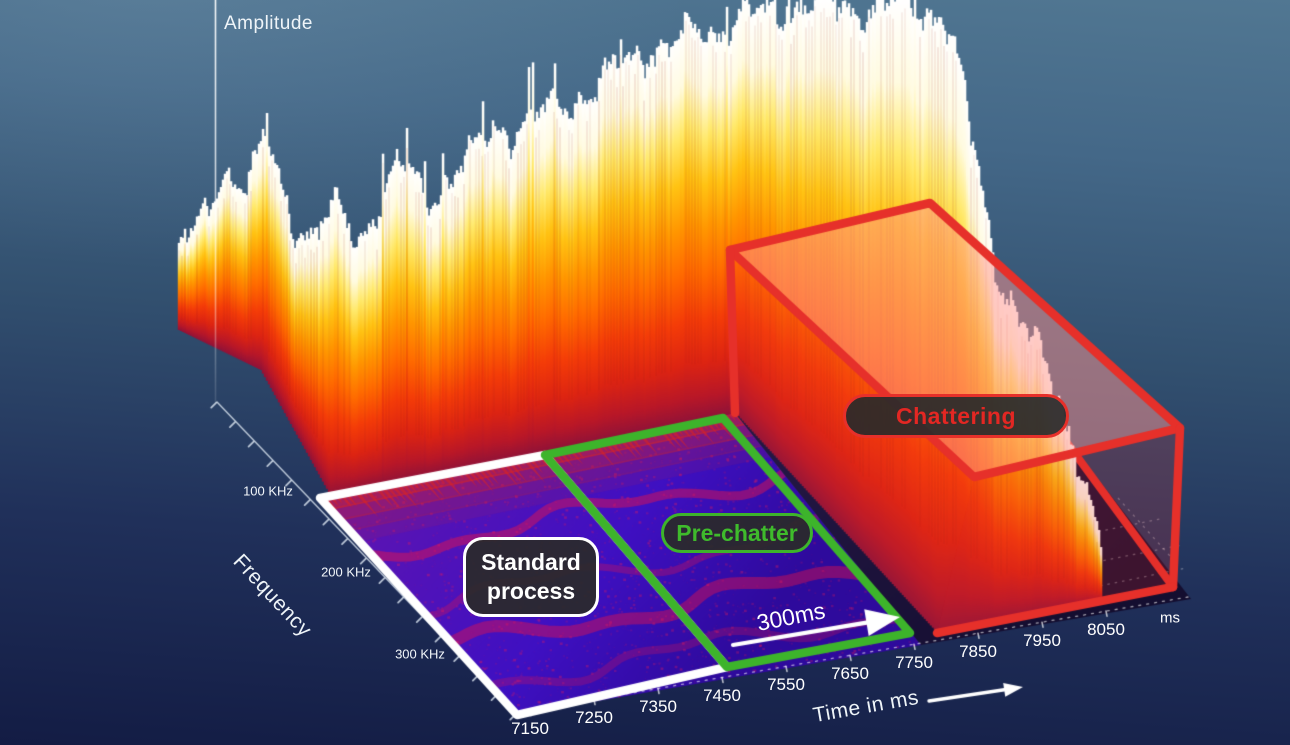 The width and height of the screenshot is (1290, 745). What do you see at coordinates (737, 533) in the screenshot?
I see `region-label-pre-chatter: Pre-chatter` at bounding box center [737, 533].